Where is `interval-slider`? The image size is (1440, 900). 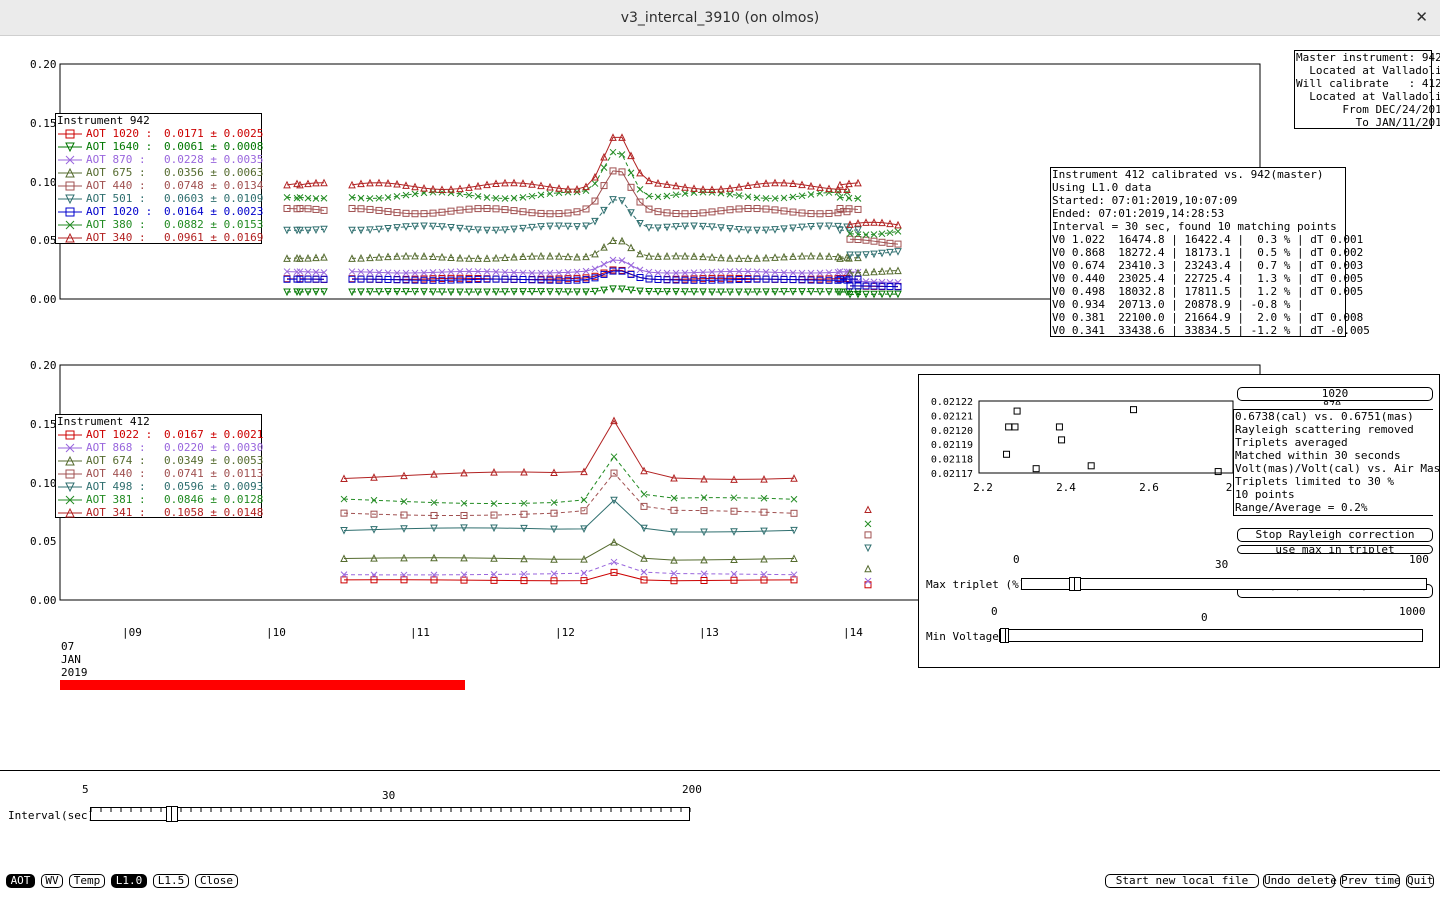
interval-slider is located at coordinates (390, 814).